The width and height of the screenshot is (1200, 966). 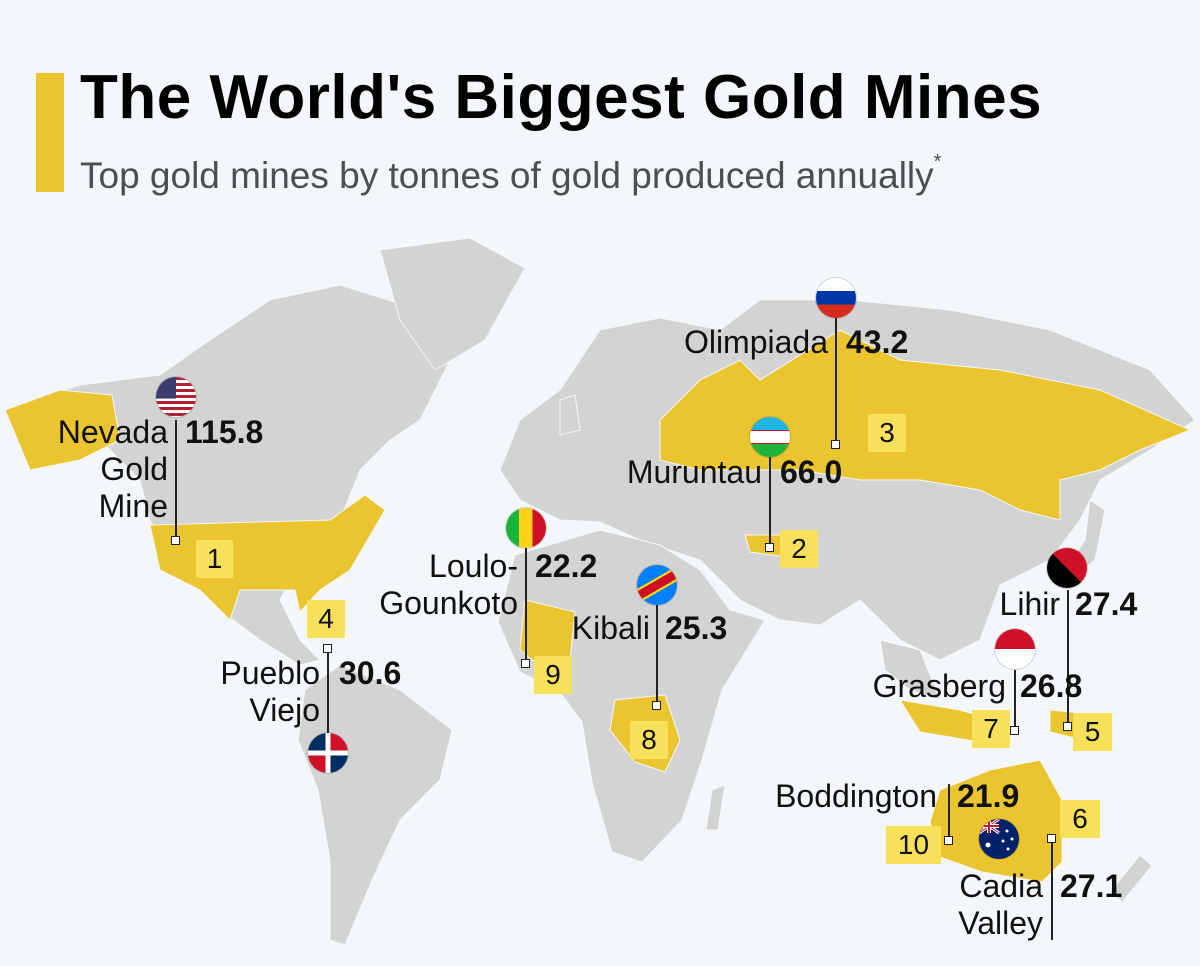 I want to click on mine-name: Boddington, so click(x=856, y=796).